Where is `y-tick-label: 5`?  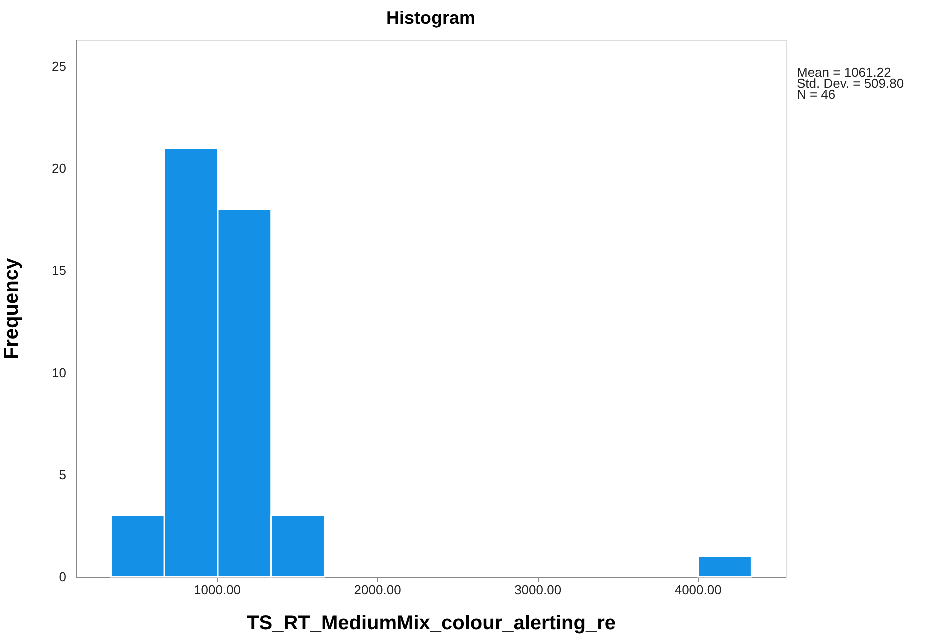
y-tick-label: 5 is located at coordinates (62, 474).